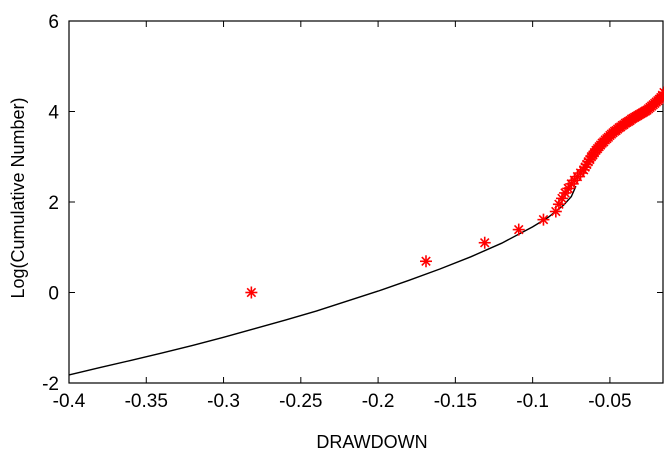  I want to click on x-tick-label: -0.4, so click(69, 401).